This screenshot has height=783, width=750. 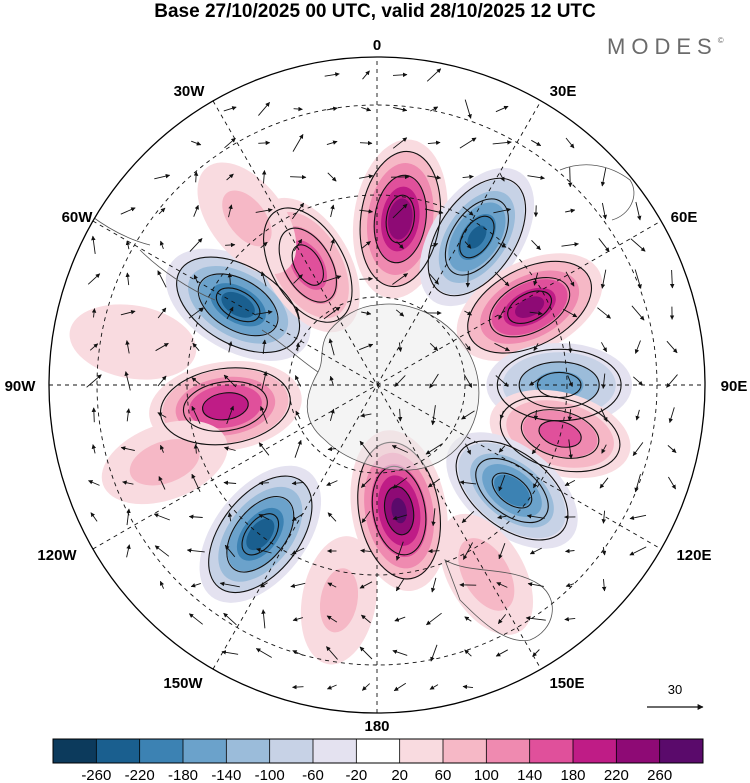 What do you see at coordinates (226, 775) in the screenshot?
I see `colorbar-tick-label: -140` at bounding box center [226, 775].